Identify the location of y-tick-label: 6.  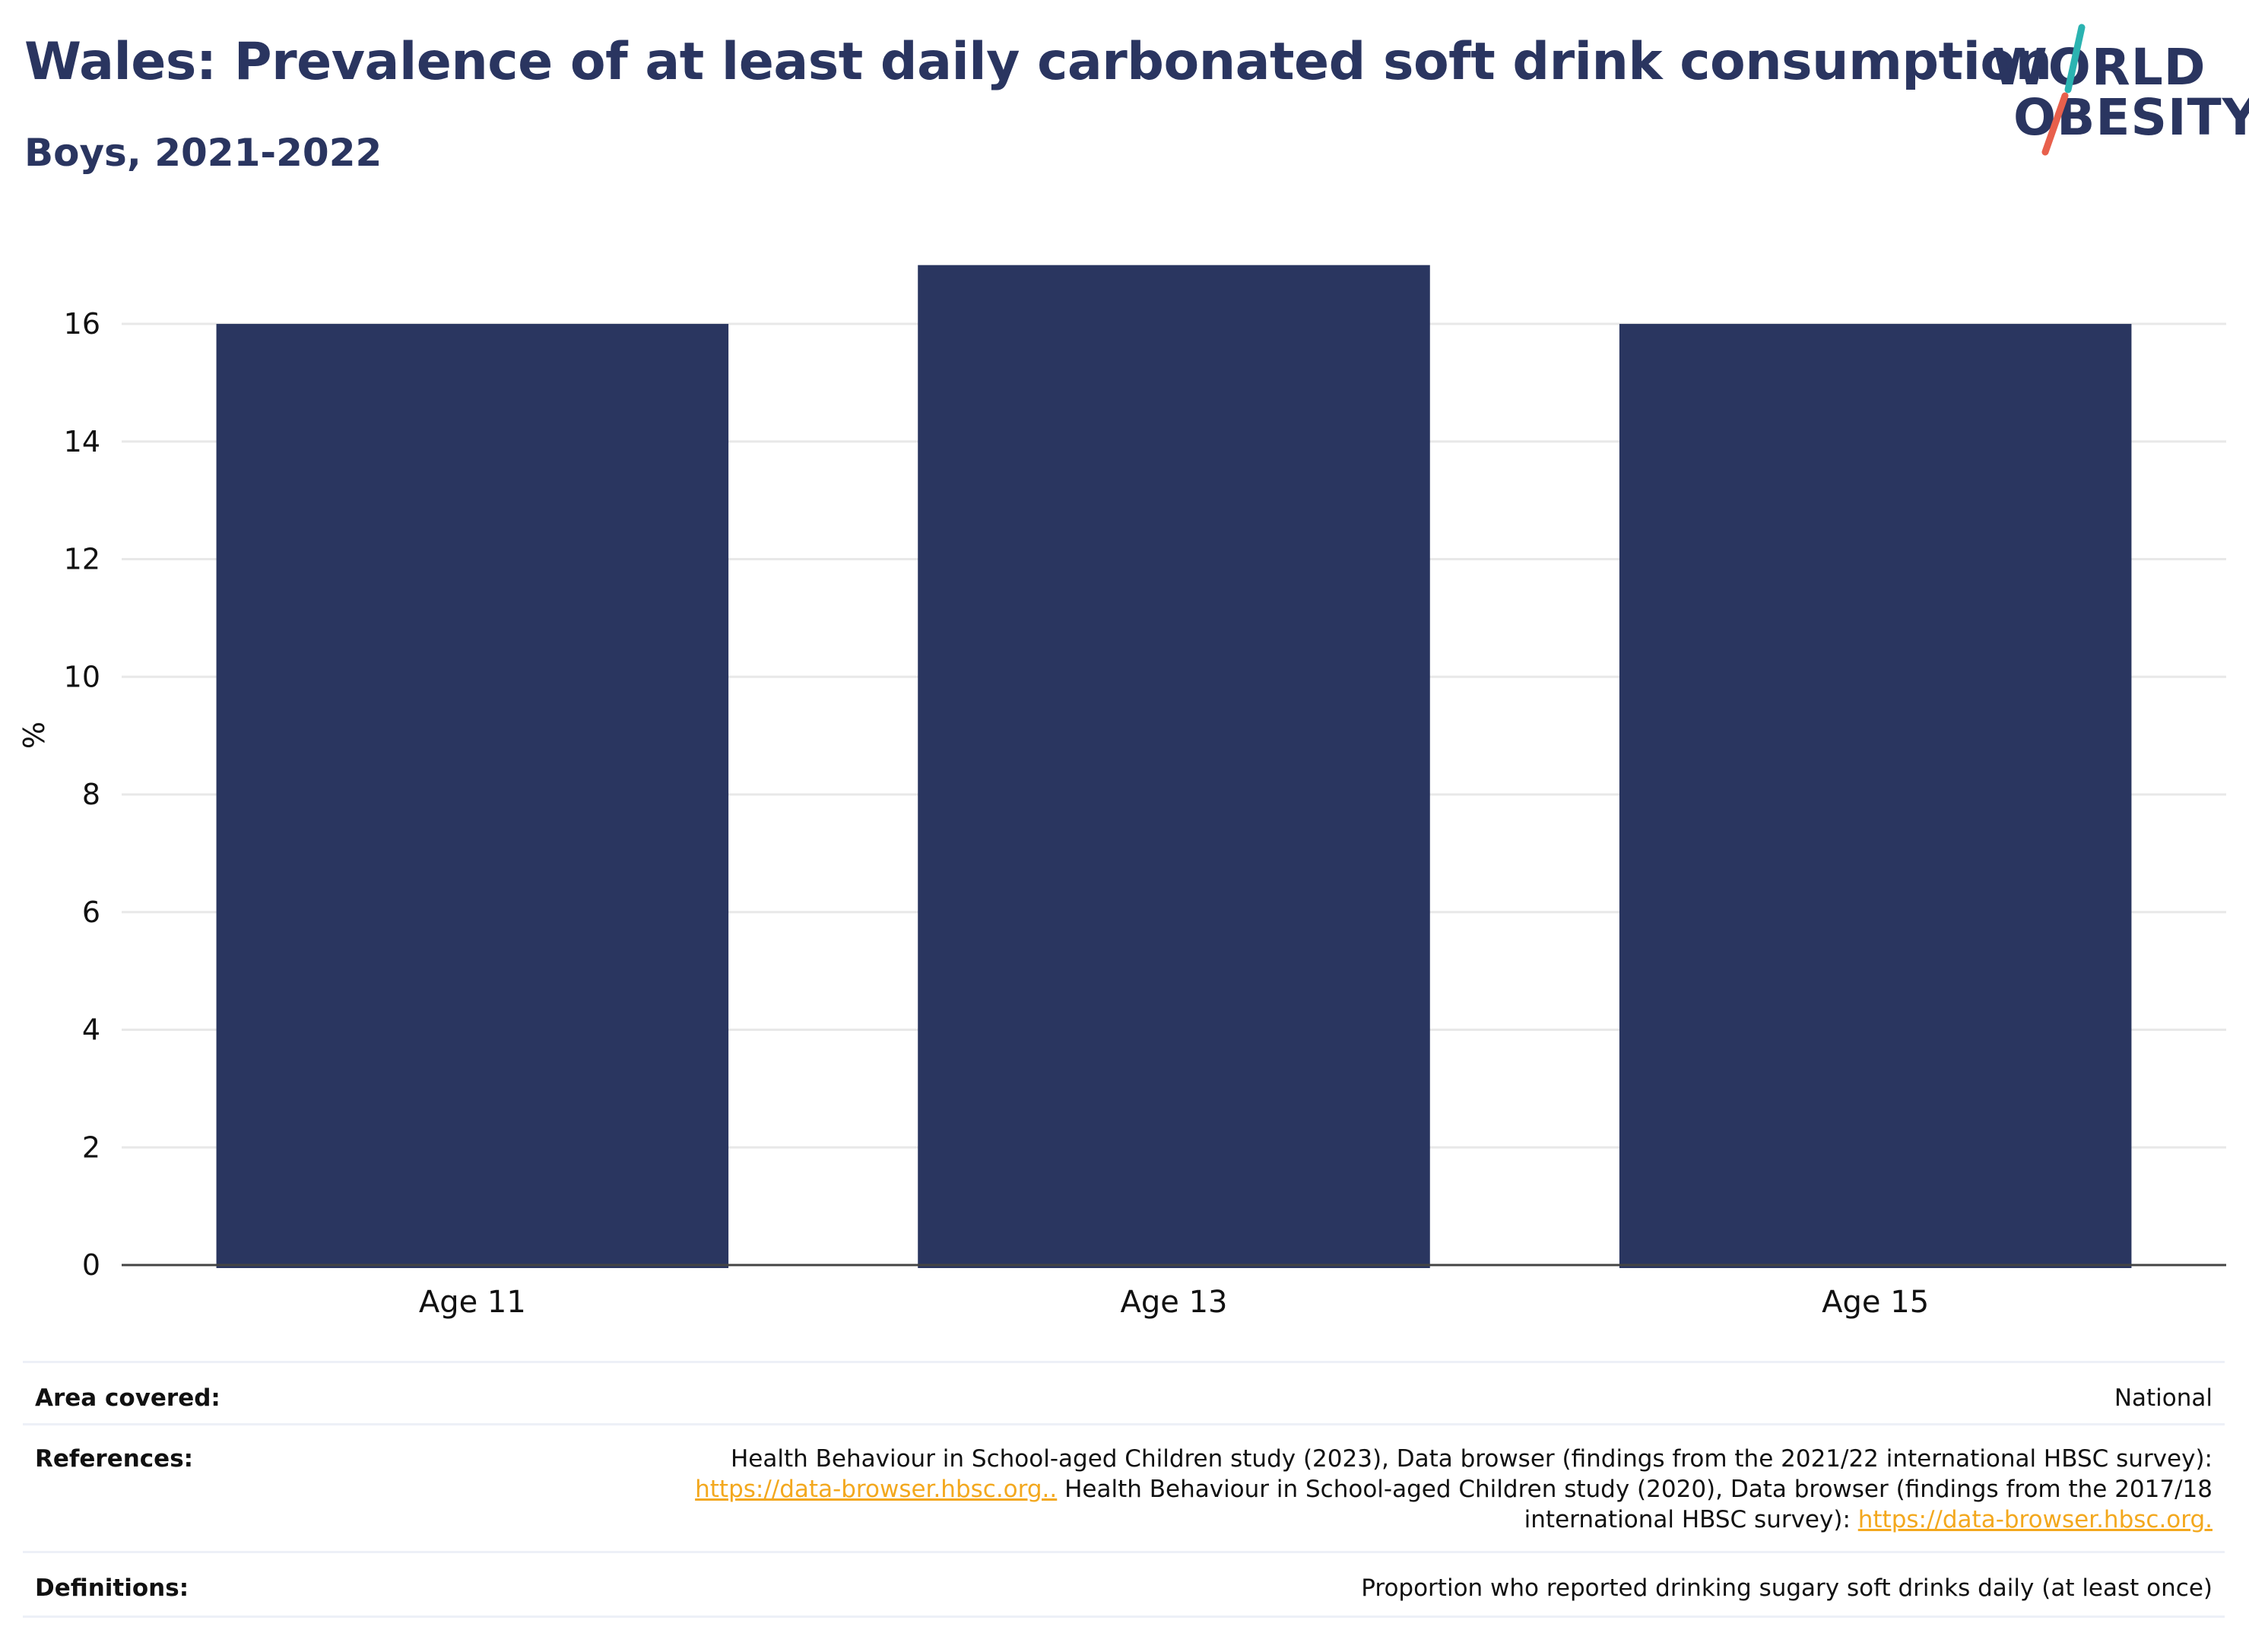
(91, 912).